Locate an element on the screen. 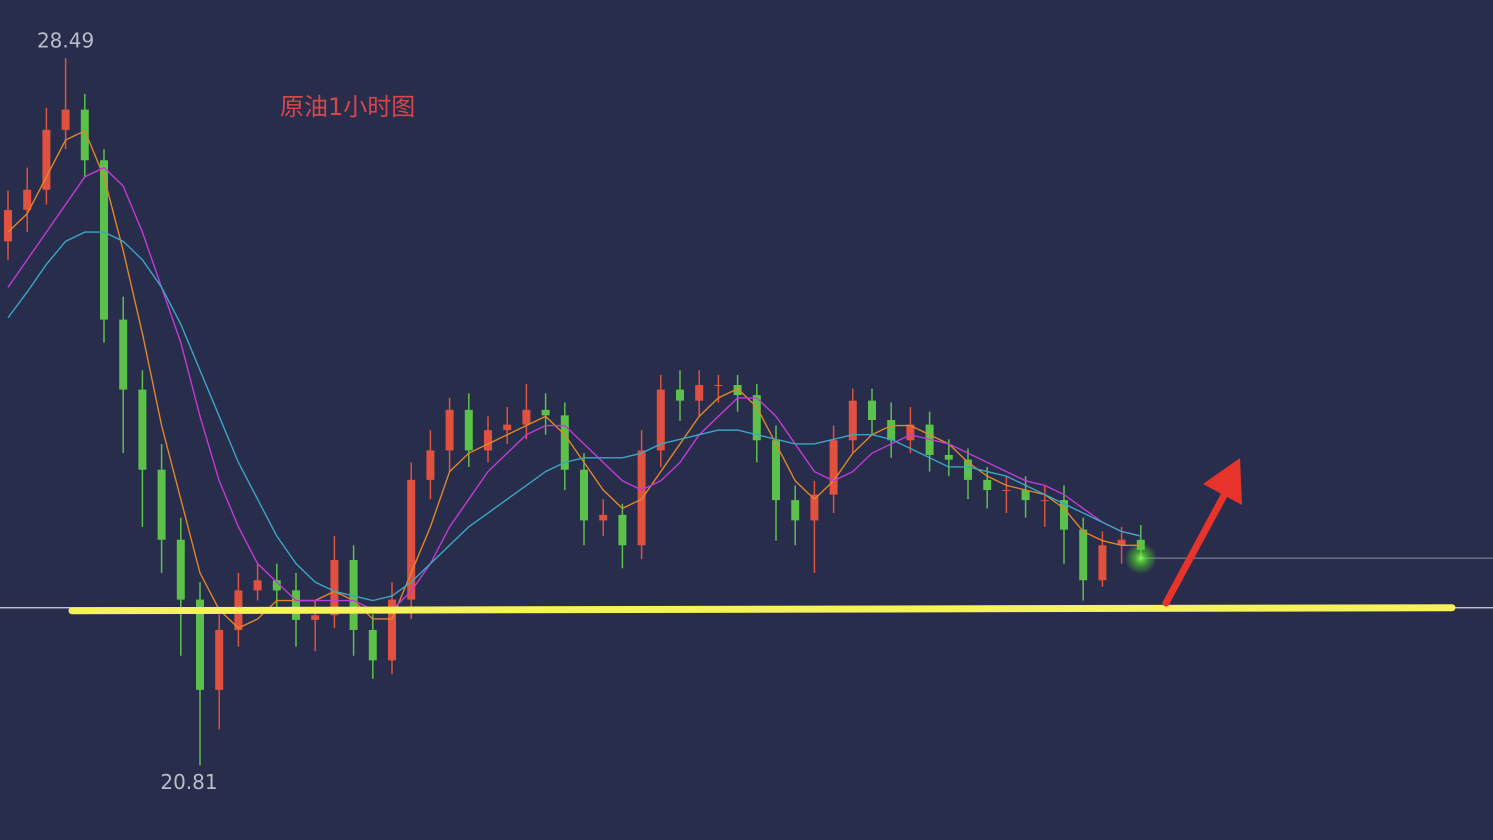 The width and height of the screenshot is (1493, 840). min-price-label: 20.81 is located at coordinates (188, 782).